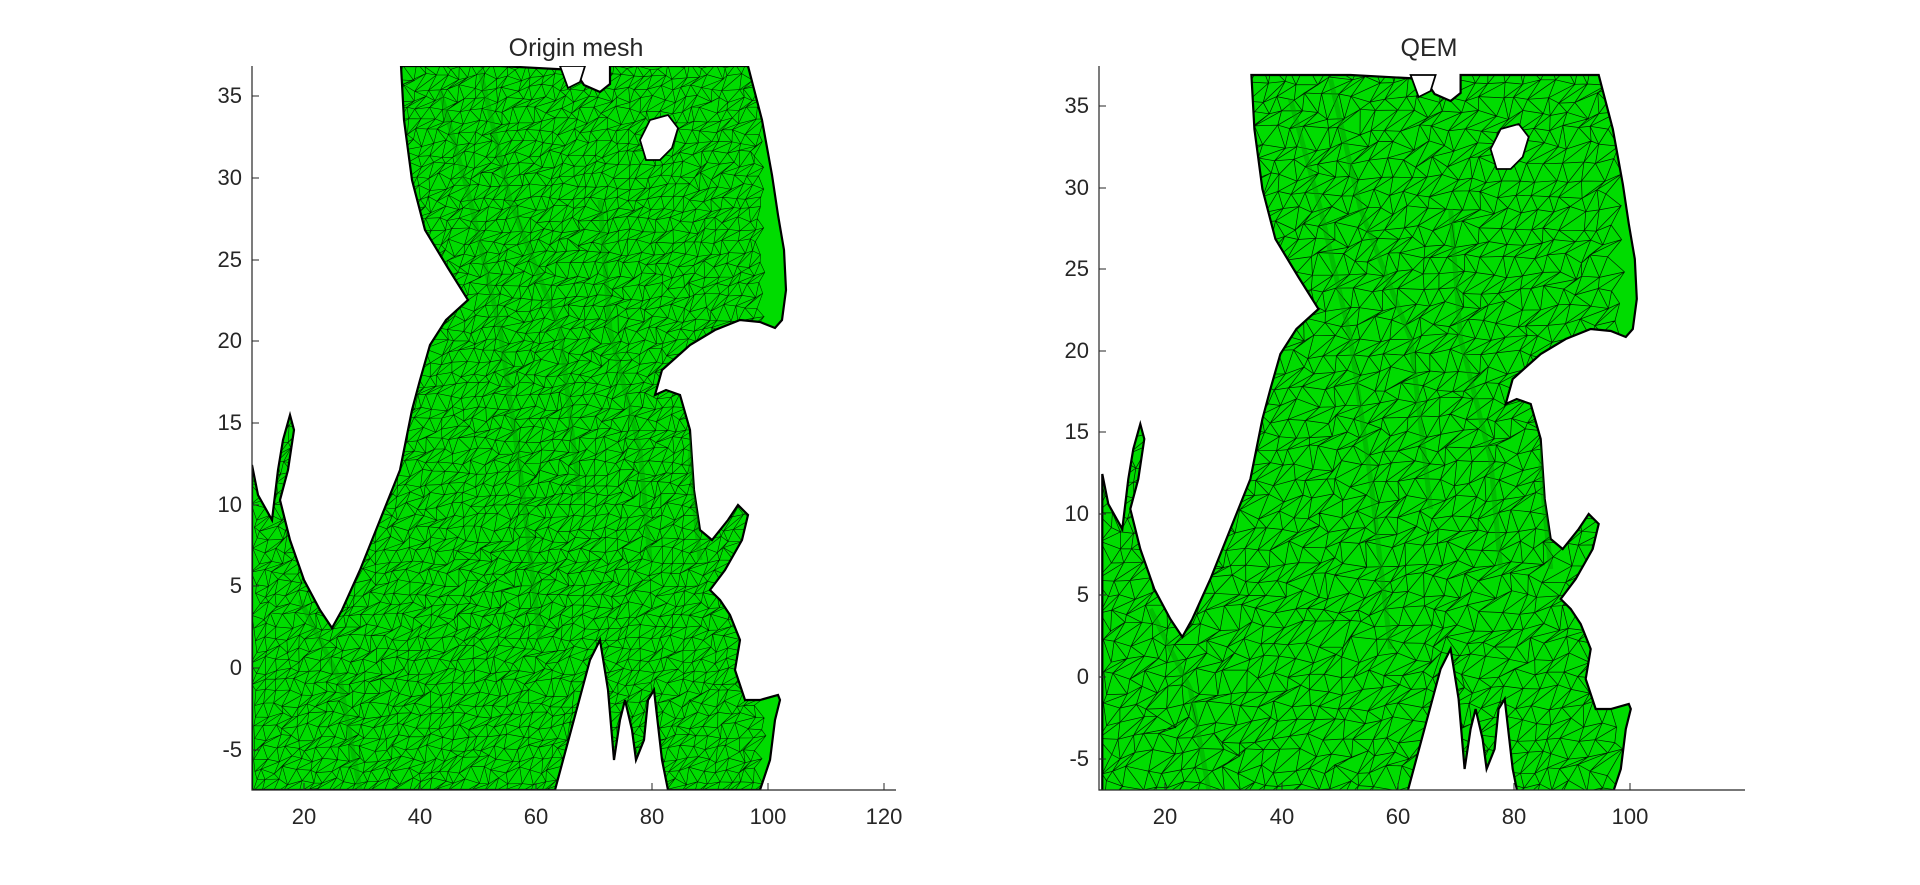 This screenshot has width=1920, height=885. Describe the element at coordinates (884, 816) in the screenshot. I see `x-tick-label: 120` at that location.